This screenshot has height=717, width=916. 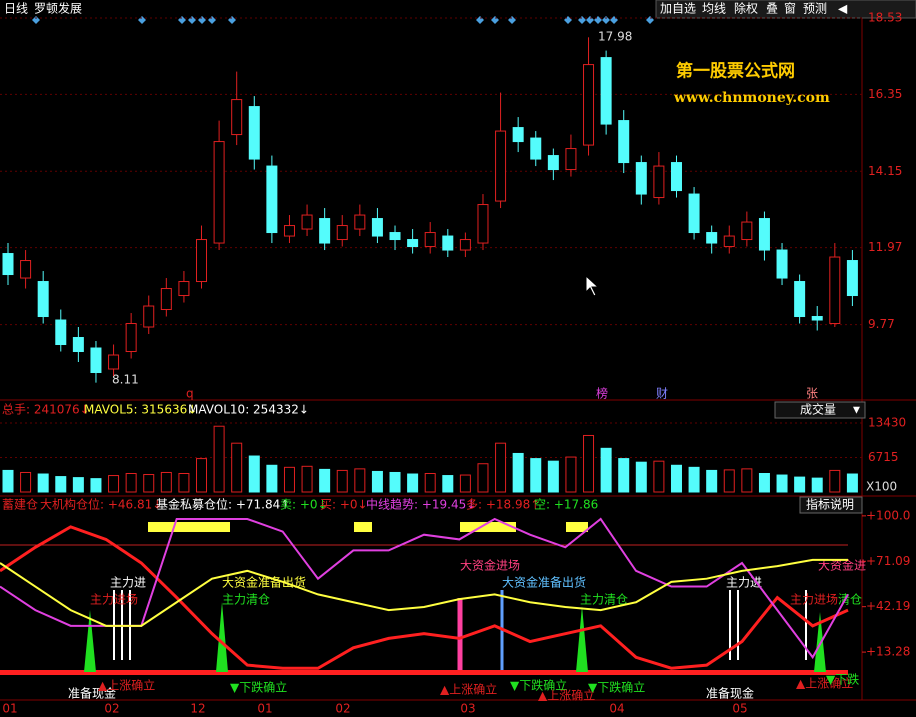 What do you see at coordinates (503, 505) in the screenshot?
I see `legend-item: 多: +18.98↑` at bounding box center [503, 505].